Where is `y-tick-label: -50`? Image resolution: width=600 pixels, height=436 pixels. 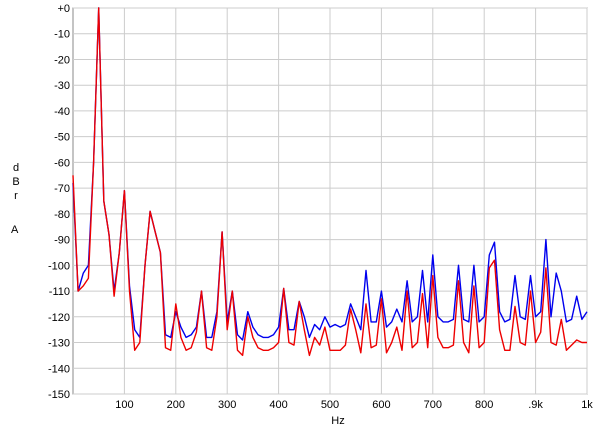
y-tick-label: -50 is located at coordinates (62, 138).